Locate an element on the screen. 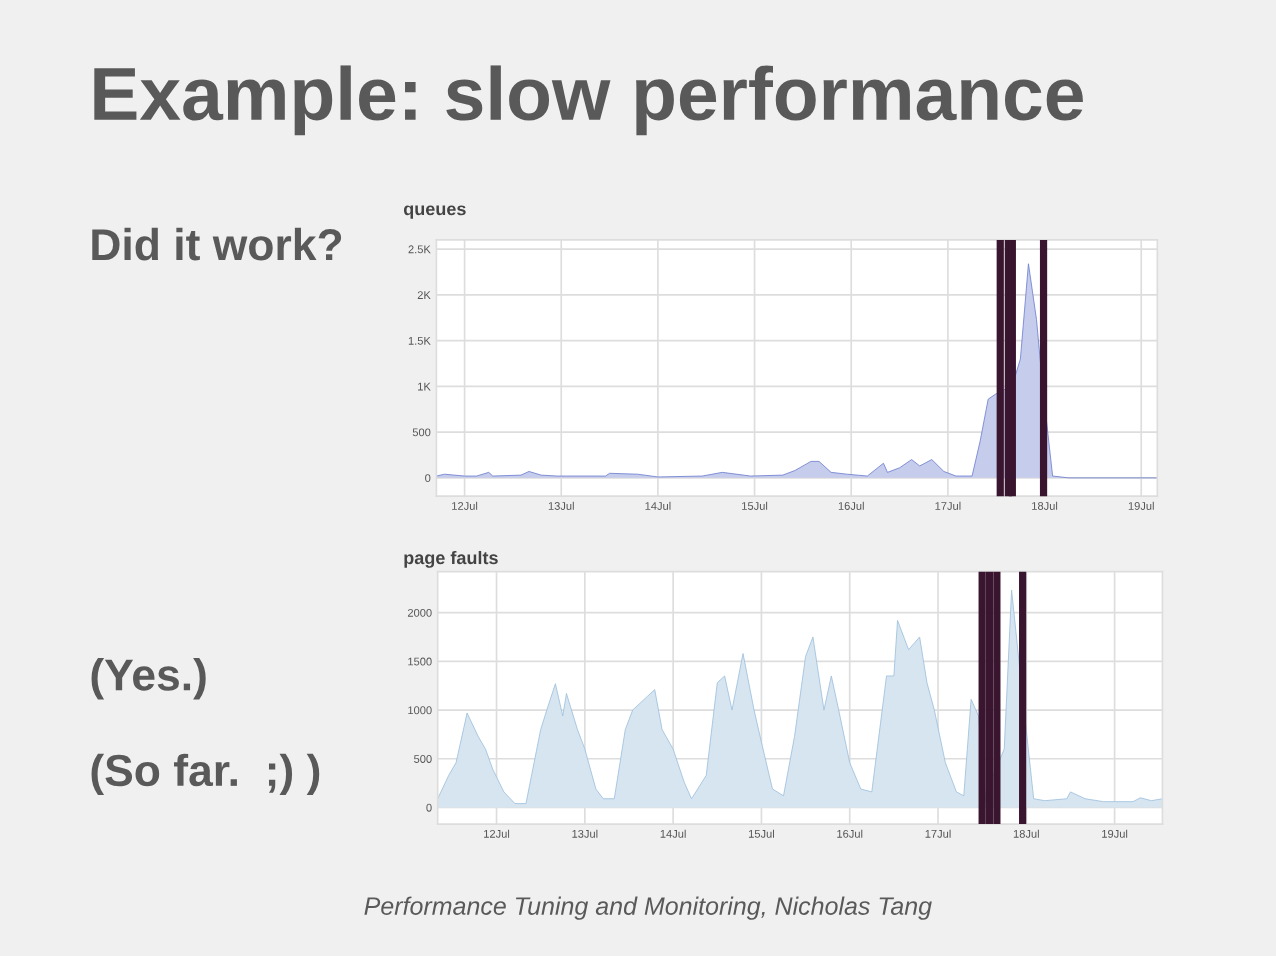  chart-title: page faults is located at coordinates (451, 559).